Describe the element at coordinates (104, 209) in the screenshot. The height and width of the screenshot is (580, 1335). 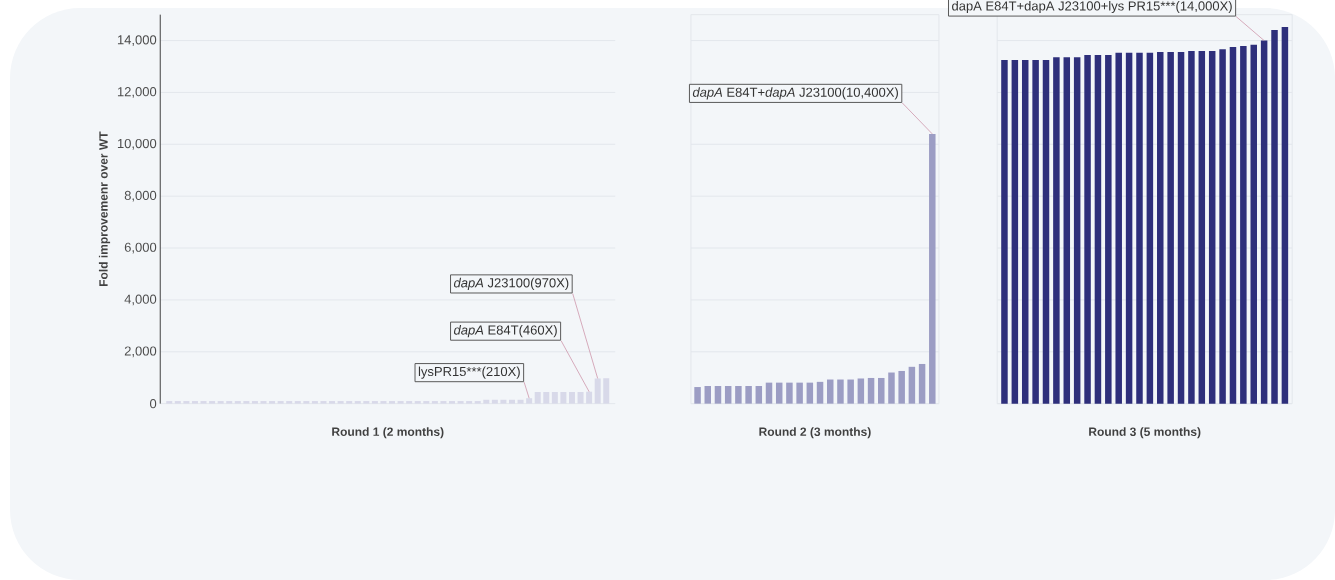
I see `y-axis-title: Fold improvemenr over WT` at that location.